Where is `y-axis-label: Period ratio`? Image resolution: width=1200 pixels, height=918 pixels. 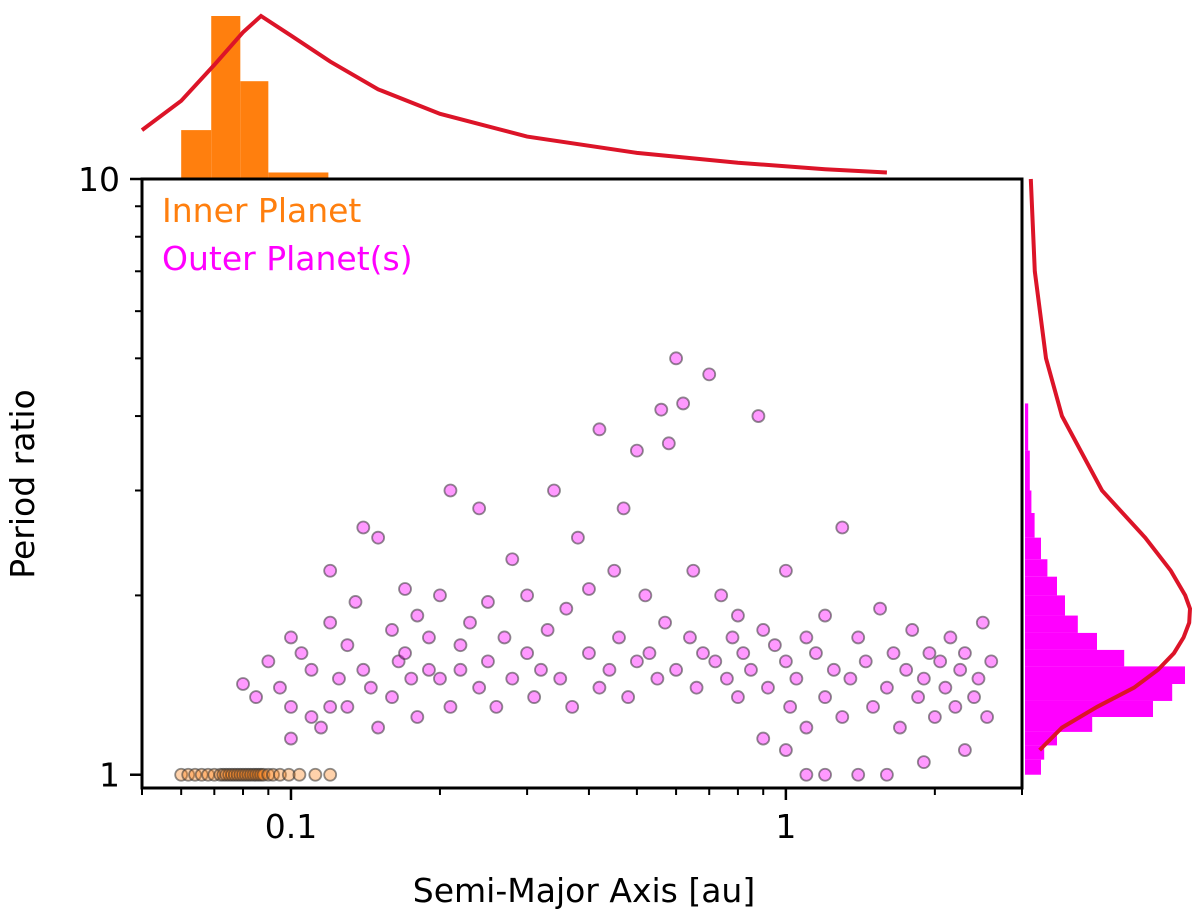
y-axis-label: Period ratio is located at coordinates (22, 483).